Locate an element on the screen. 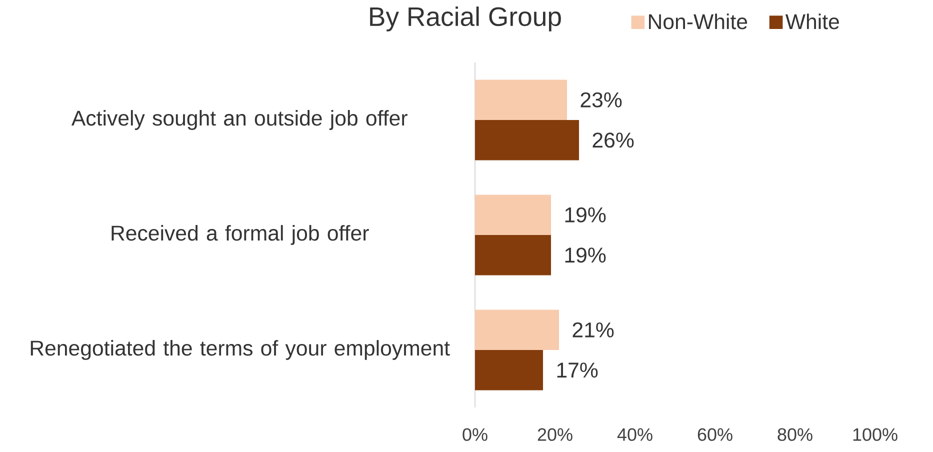 This screenshot has height=452, width=933. data-label: 21% is located at coordinates (593, 330).